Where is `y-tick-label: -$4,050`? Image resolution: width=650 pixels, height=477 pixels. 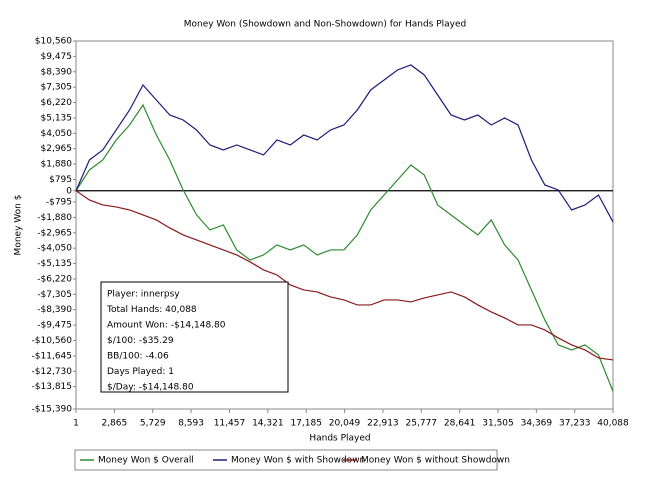 y-tick-label: -$4,050 is located at coordinates (54, 249).